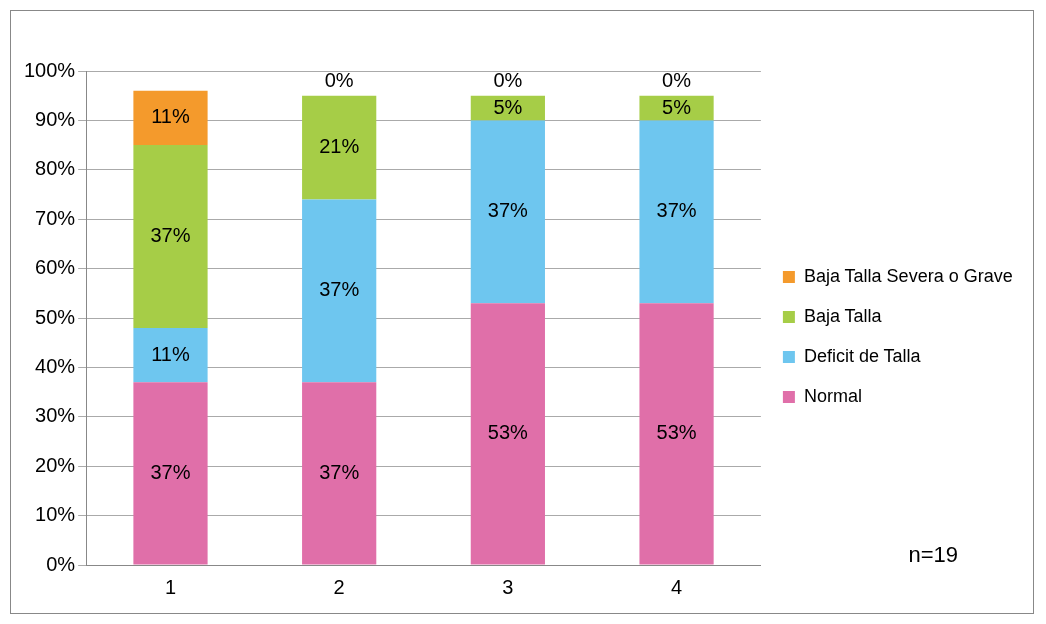  I want to click on y-tick-label: 40%, so click(55, 365).